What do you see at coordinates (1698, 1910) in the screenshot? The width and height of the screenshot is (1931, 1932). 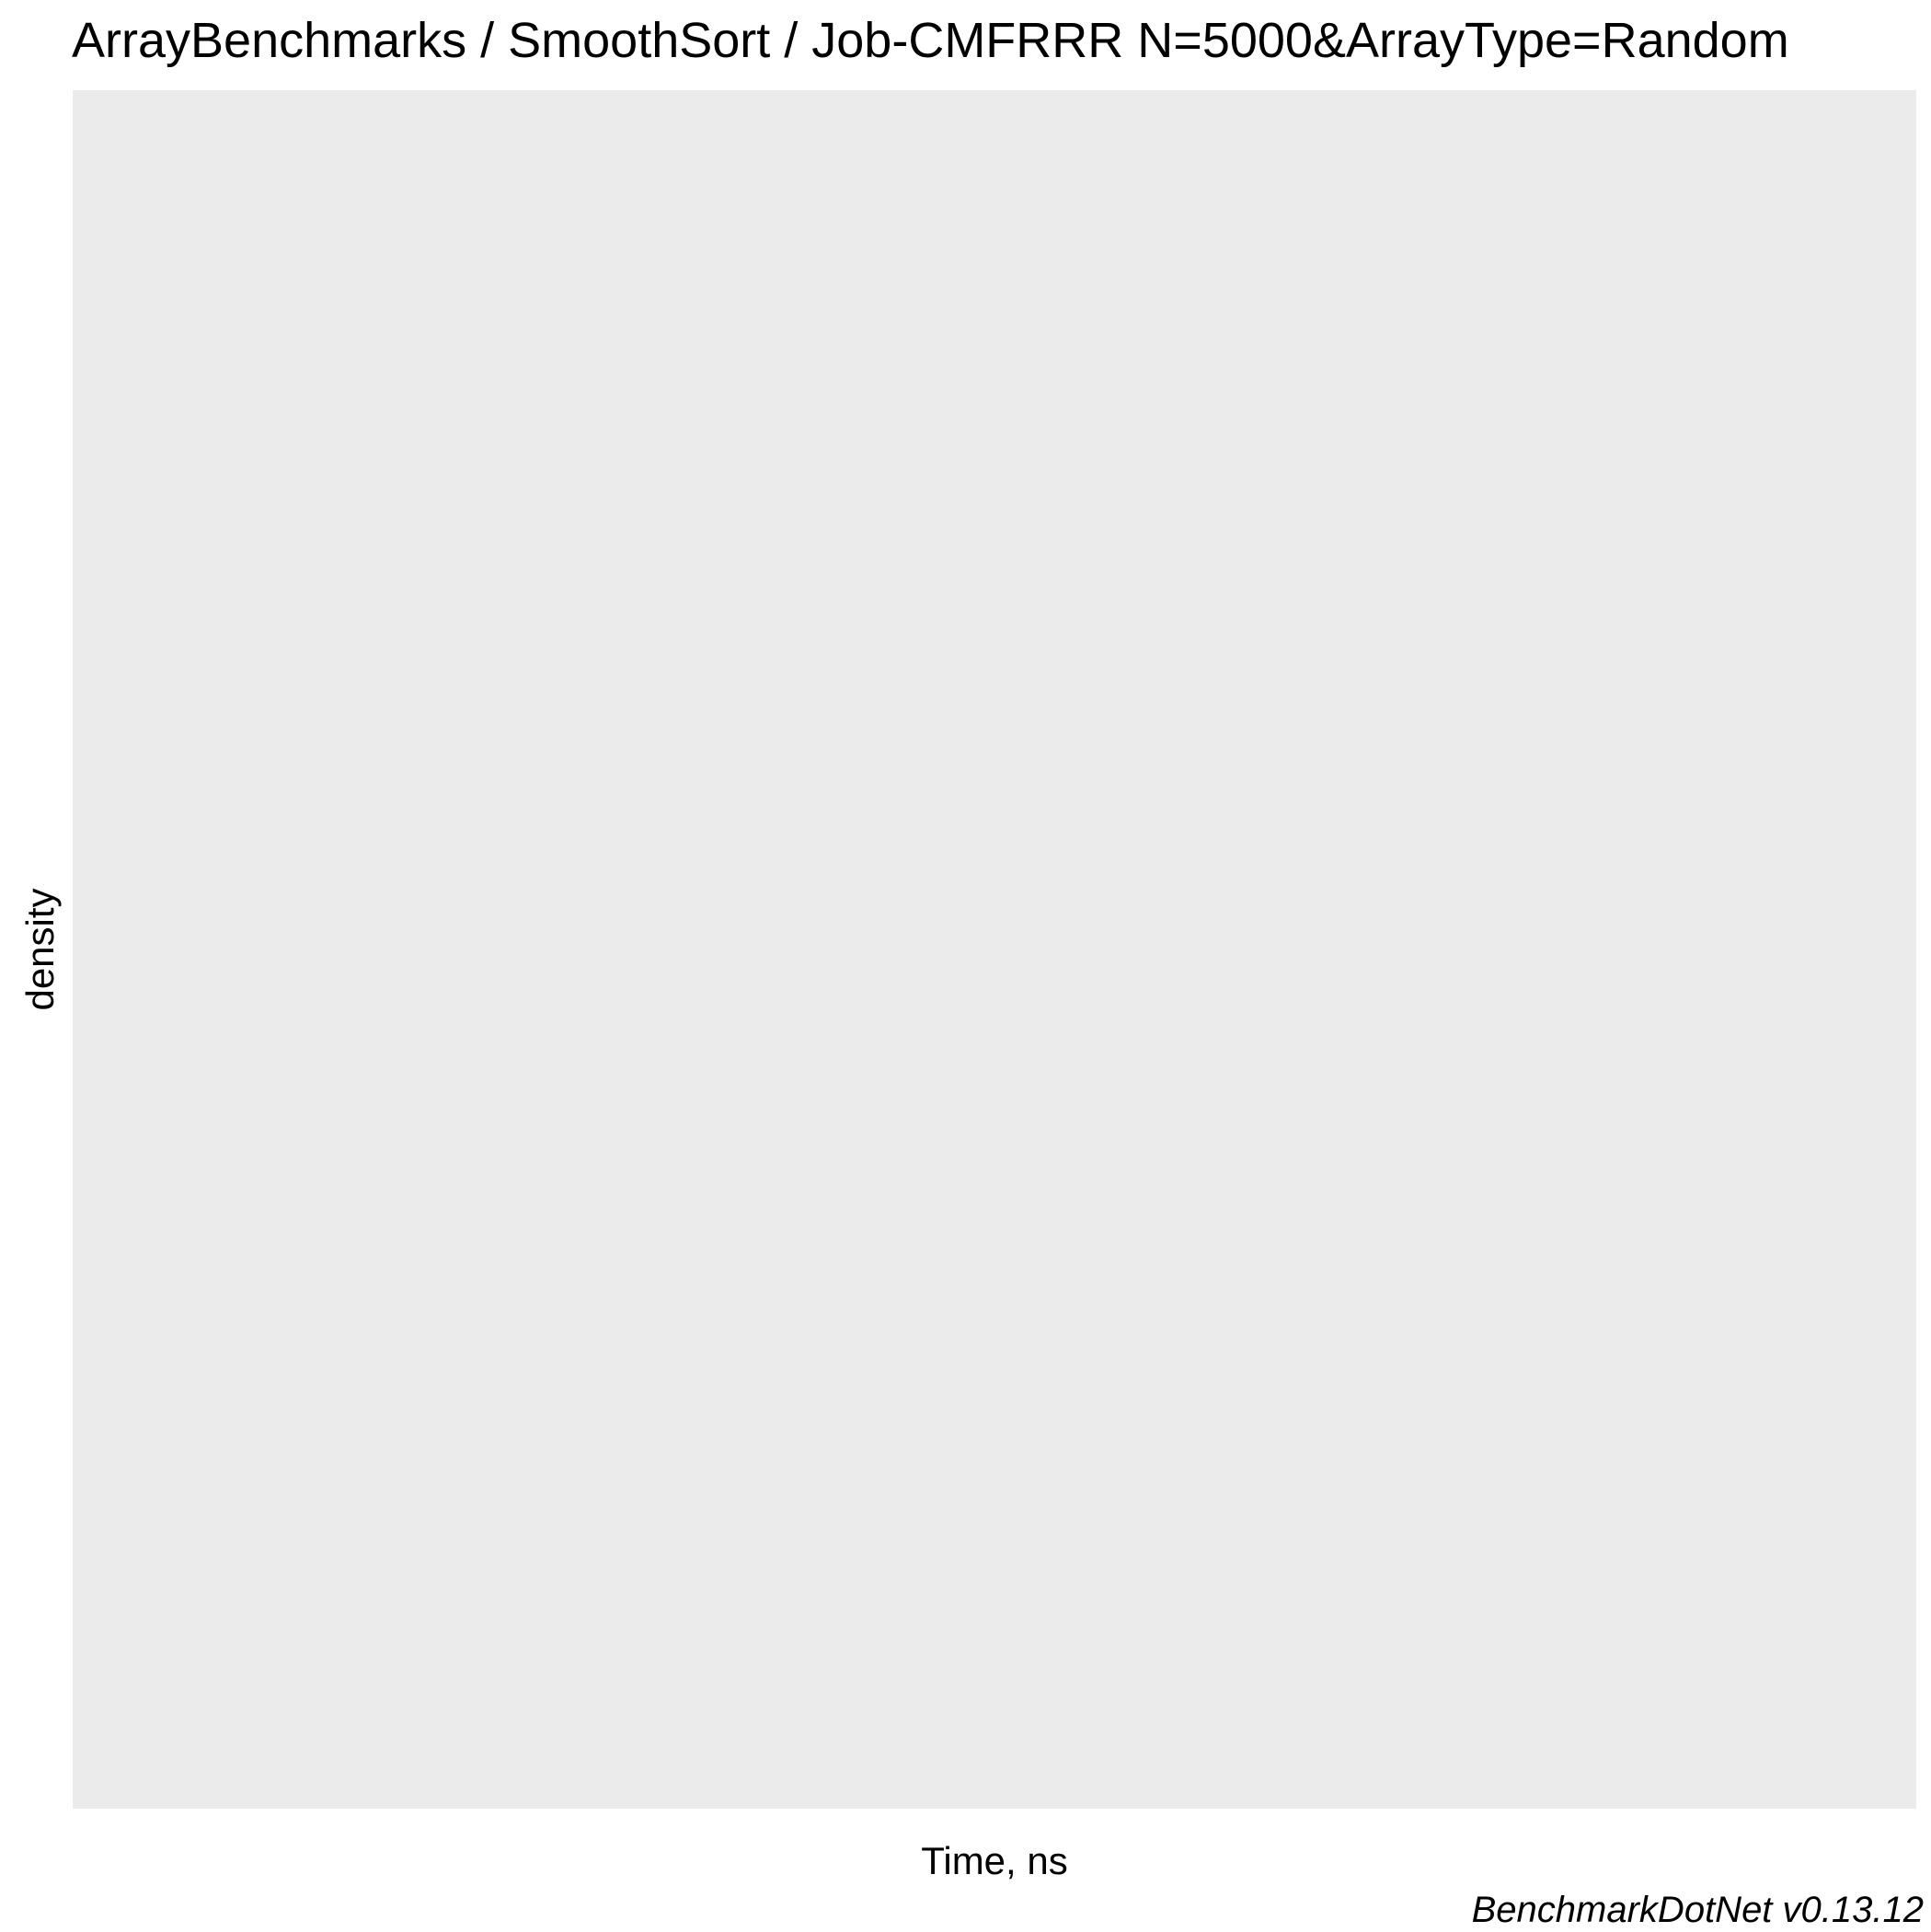 I see `chart-caption: BenchmarkDotNet v0.13.12` at bounding box center [1698, 1910].